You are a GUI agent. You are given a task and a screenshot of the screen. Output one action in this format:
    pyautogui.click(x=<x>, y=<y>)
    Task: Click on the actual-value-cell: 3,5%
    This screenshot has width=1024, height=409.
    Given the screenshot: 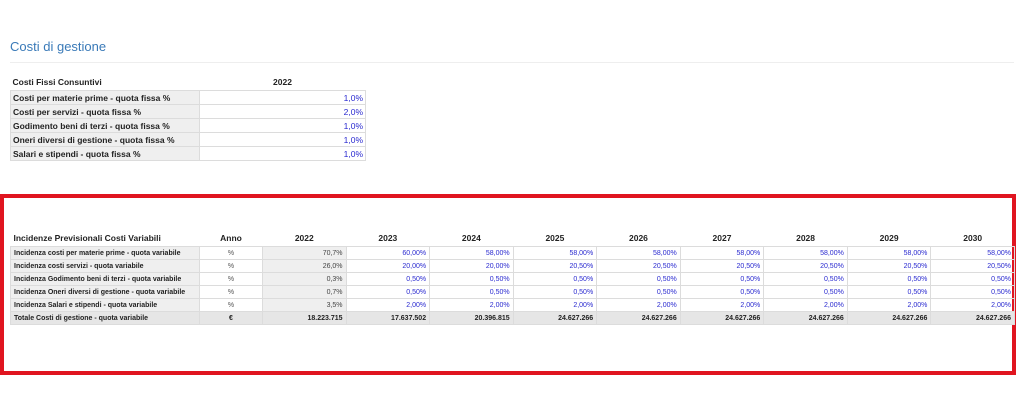 What is the action you would take?
    pyautogui.click(x=304, y=305)
    